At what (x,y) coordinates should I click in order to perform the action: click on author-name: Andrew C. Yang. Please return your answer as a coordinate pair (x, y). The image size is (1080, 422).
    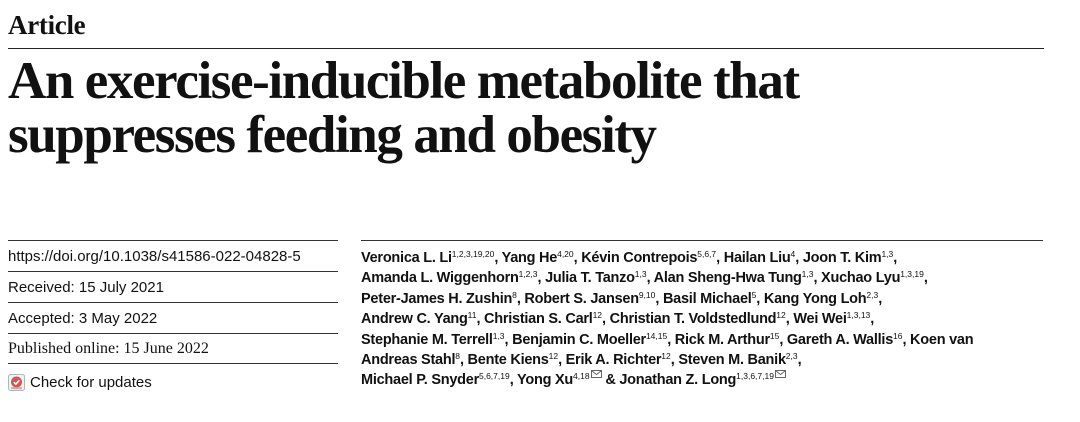
    Looking at the image, I should click on (414, 319).